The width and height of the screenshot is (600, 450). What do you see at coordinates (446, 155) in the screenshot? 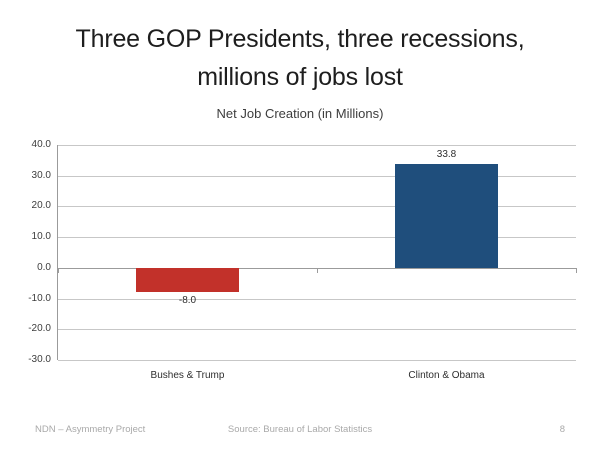
I see `data-label: 33.8` at bounding box center [446, 155].